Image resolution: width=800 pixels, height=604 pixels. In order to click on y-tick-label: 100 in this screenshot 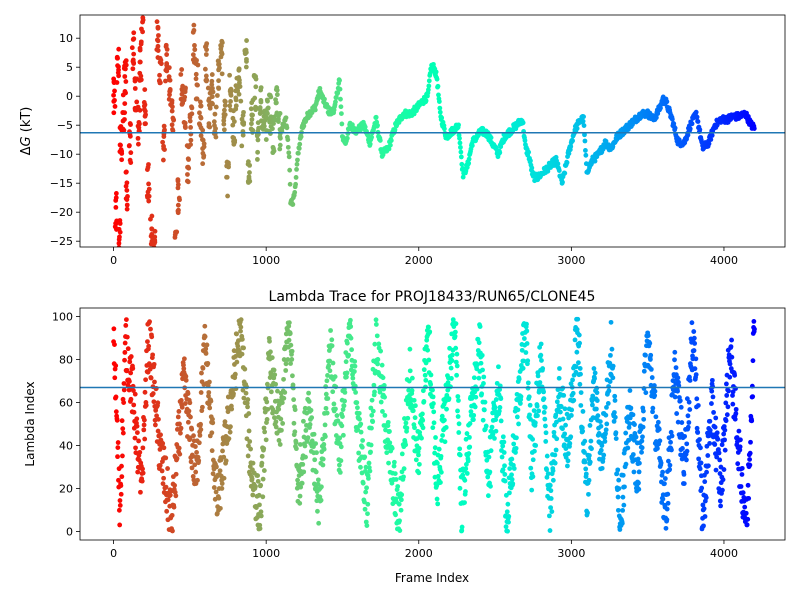, I will do `click(62, 317)`.